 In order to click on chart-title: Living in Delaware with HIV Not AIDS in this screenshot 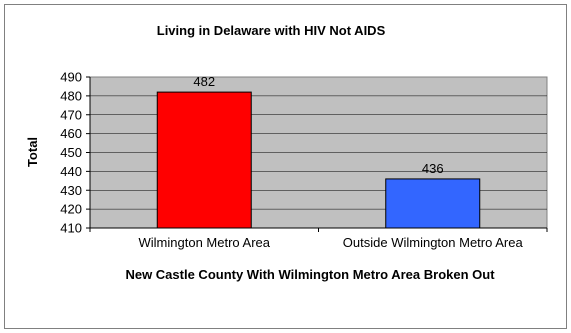, I will do `click(271, 30)`.